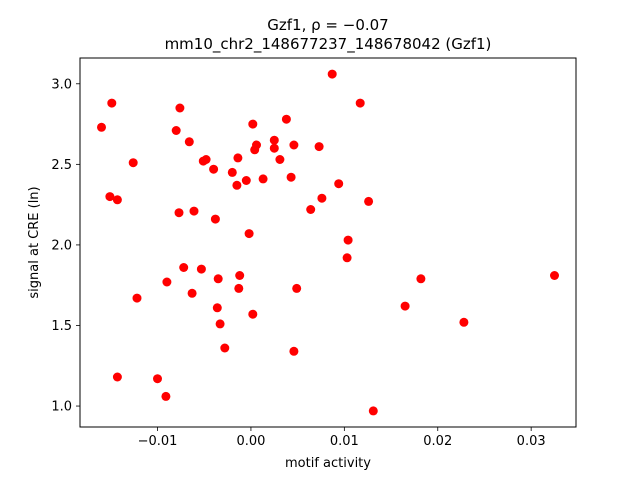 This screenshot has height=480, width=640. What do you see at coordinates (344, 441) in the screenshot?
I see `x-tick-label: 0.01` at bounding box center [344, 441].